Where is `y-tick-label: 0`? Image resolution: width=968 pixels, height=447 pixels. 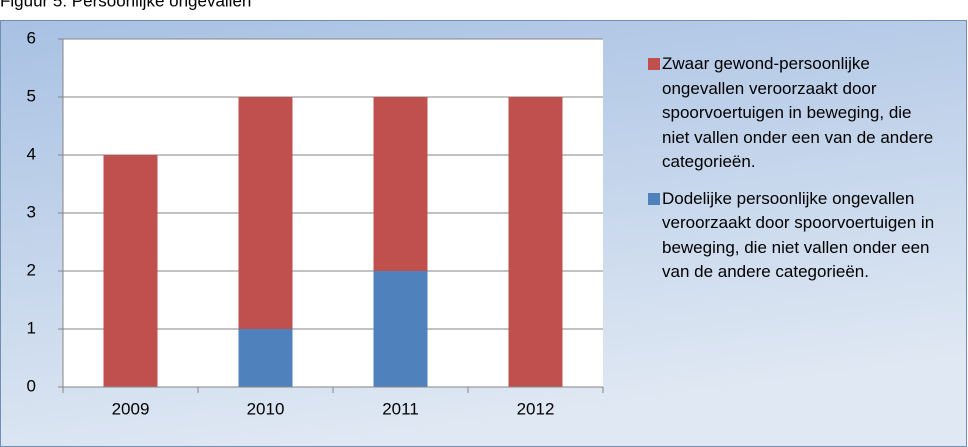 y-tick-label: 0 is located at coordinates (31, 385).